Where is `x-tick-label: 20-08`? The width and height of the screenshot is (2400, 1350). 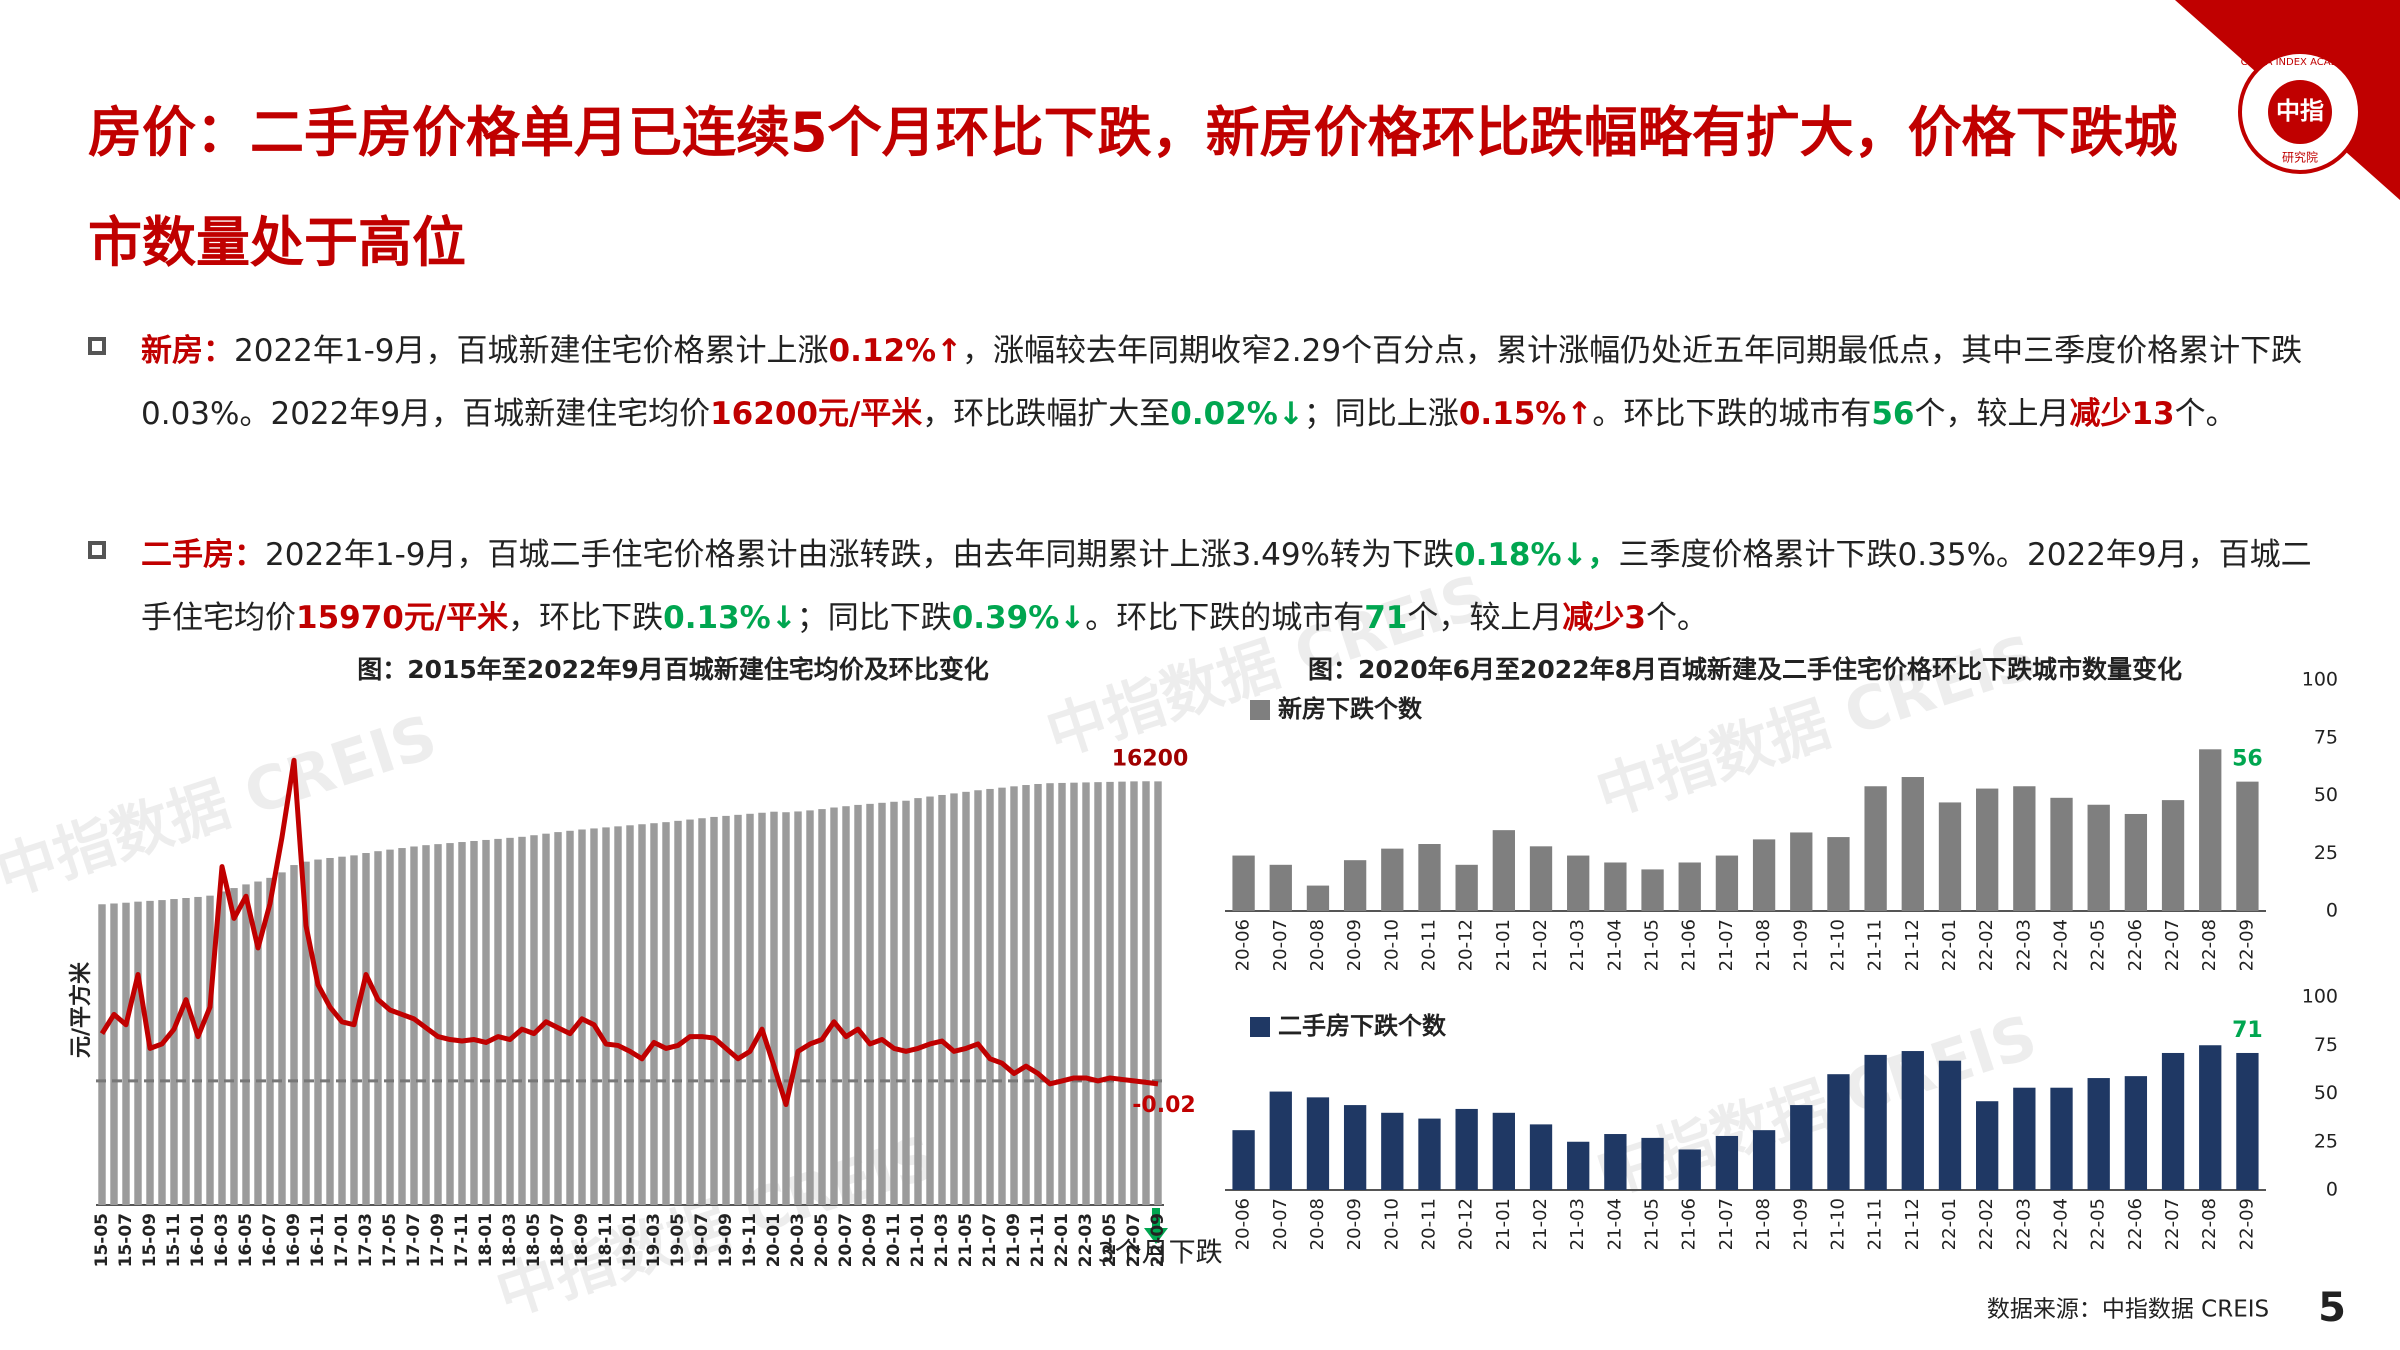 x-tick-label: 20-08 is located at coordinates (1317, 945).